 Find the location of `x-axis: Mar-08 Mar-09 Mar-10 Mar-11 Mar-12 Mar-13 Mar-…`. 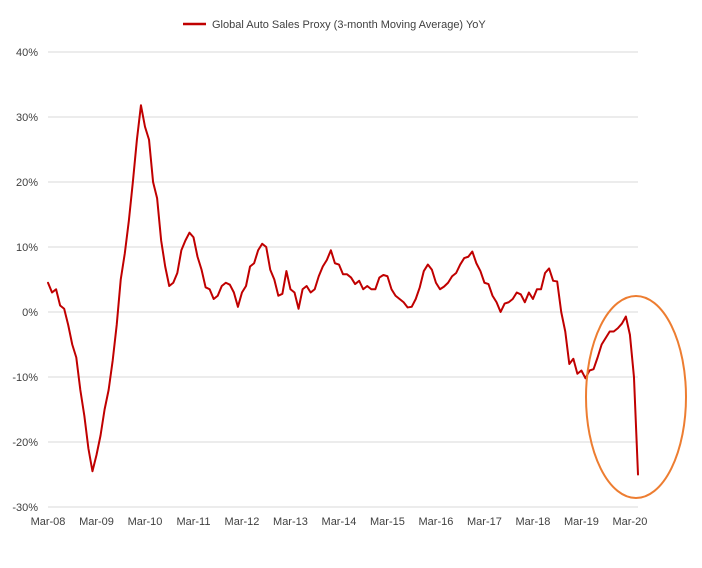

x-axis: Mar-08 Mar-09 Mar-10 Mar-11 Mar-12 Mar-13 Mar-… is located at coordinates (339, 522).